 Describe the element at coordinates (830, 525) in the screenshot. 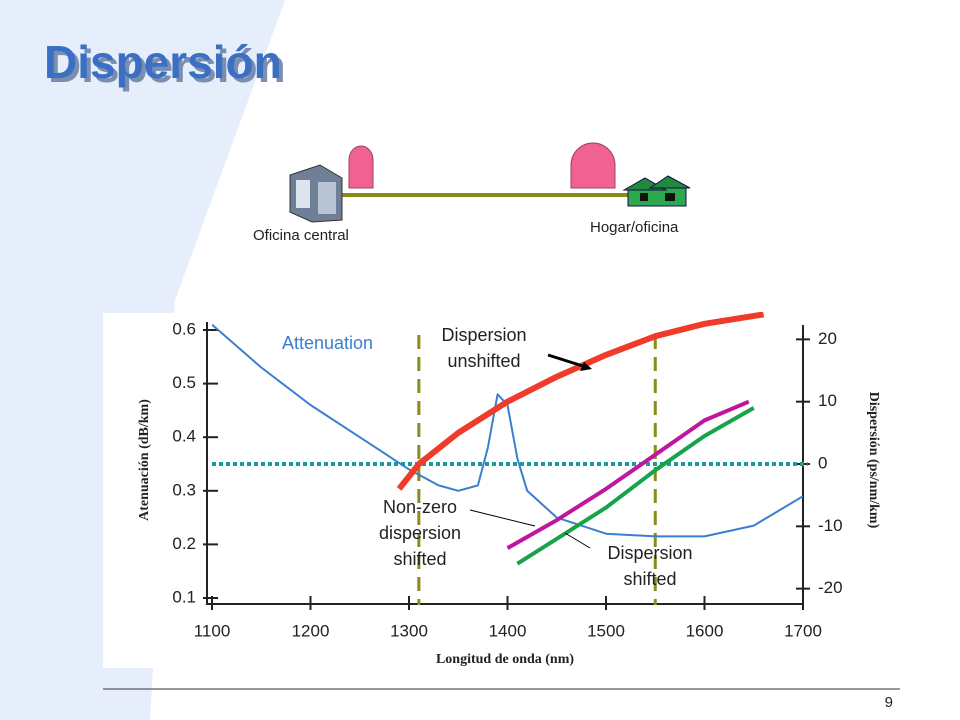

I see `y2-tick-label: -10` at that location.